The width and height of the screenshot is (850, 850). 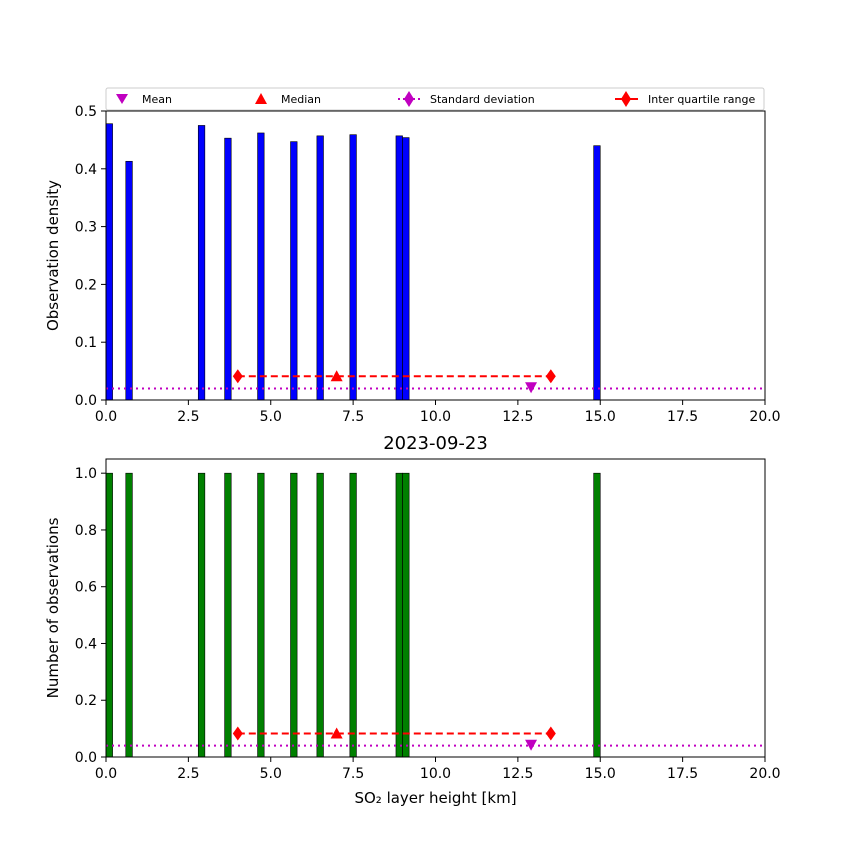 What do you see at coordinates (86, 112) in the screenshot?
I see `y-tick-label: 0.5` at bounding box center [86, 112].